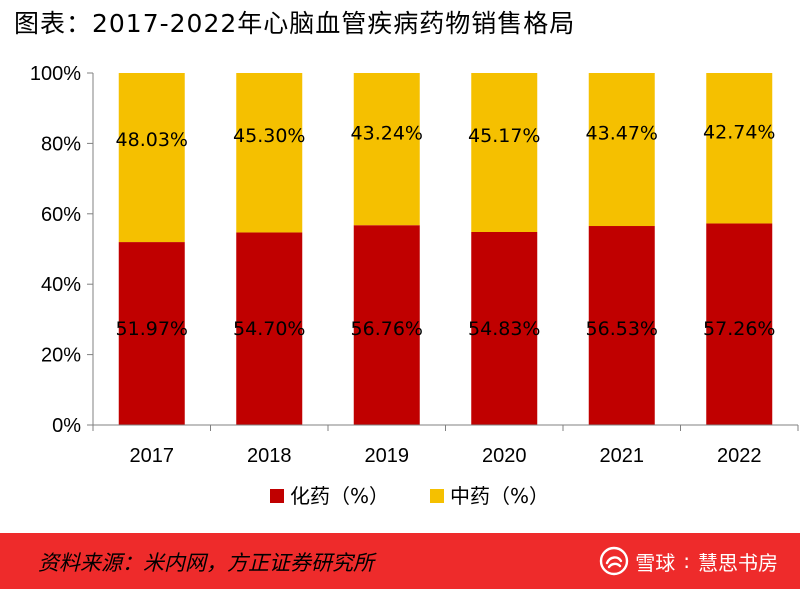 This screenshot has height=589, width=800. What do you see at coordinates (504, 456) in the screenshot?
I see `x-tick-label: 2020` at bounding box center [504, 456].